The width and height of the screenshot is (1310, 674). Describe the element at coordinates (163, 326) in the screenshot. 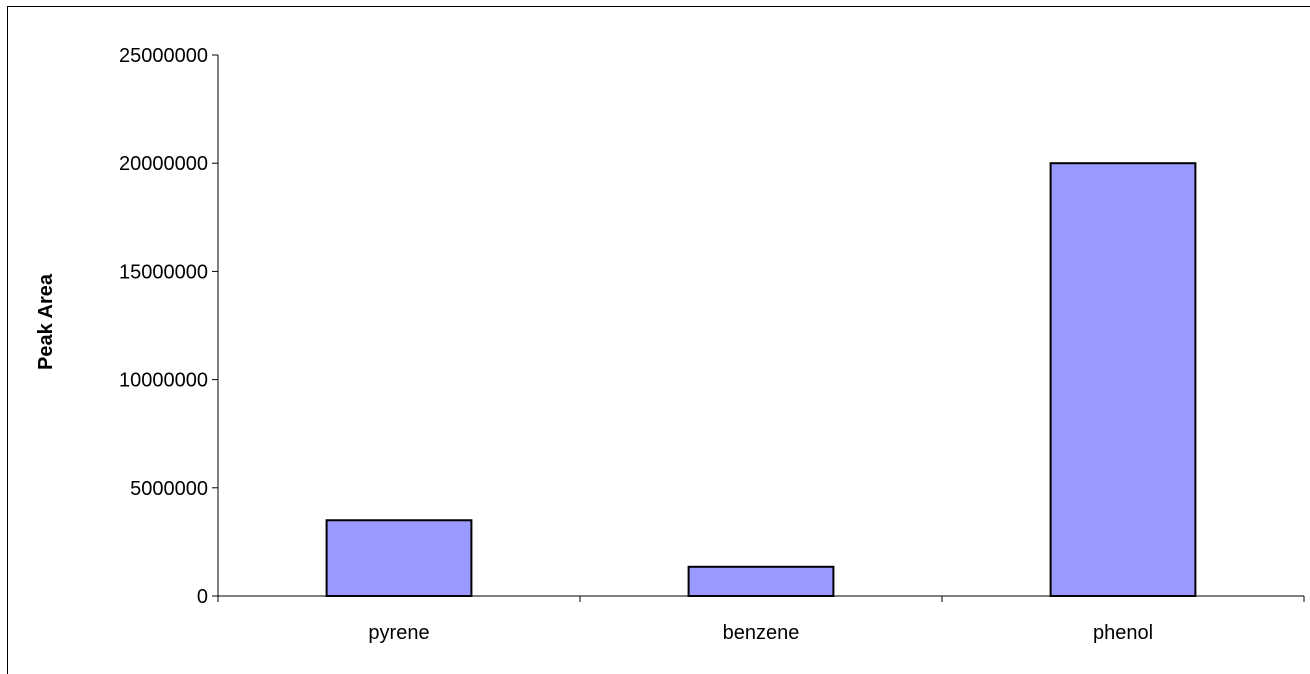

I see `y-tick-labels: 0 5000000 10000000 15000000 20000000 25000000` at that location.